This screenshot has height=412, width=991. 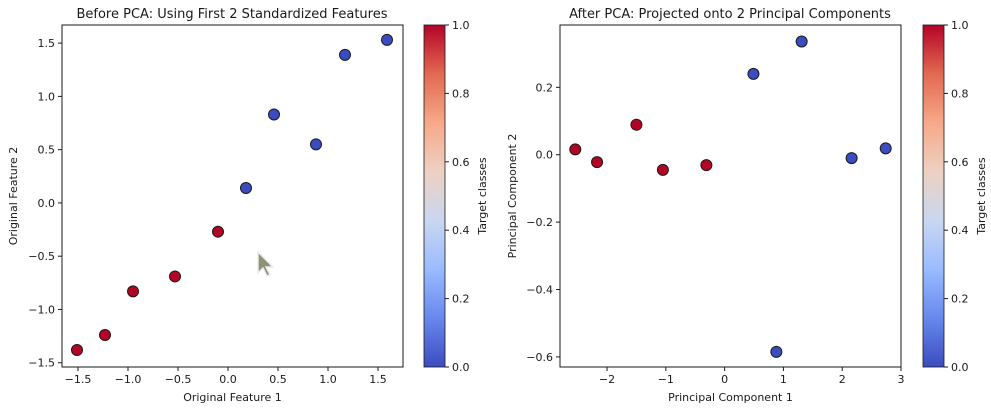 What do you see at coordinates (901, 379) in the screenshot?
I see `x-tick-label: 3` at bounding box center [901, 379].